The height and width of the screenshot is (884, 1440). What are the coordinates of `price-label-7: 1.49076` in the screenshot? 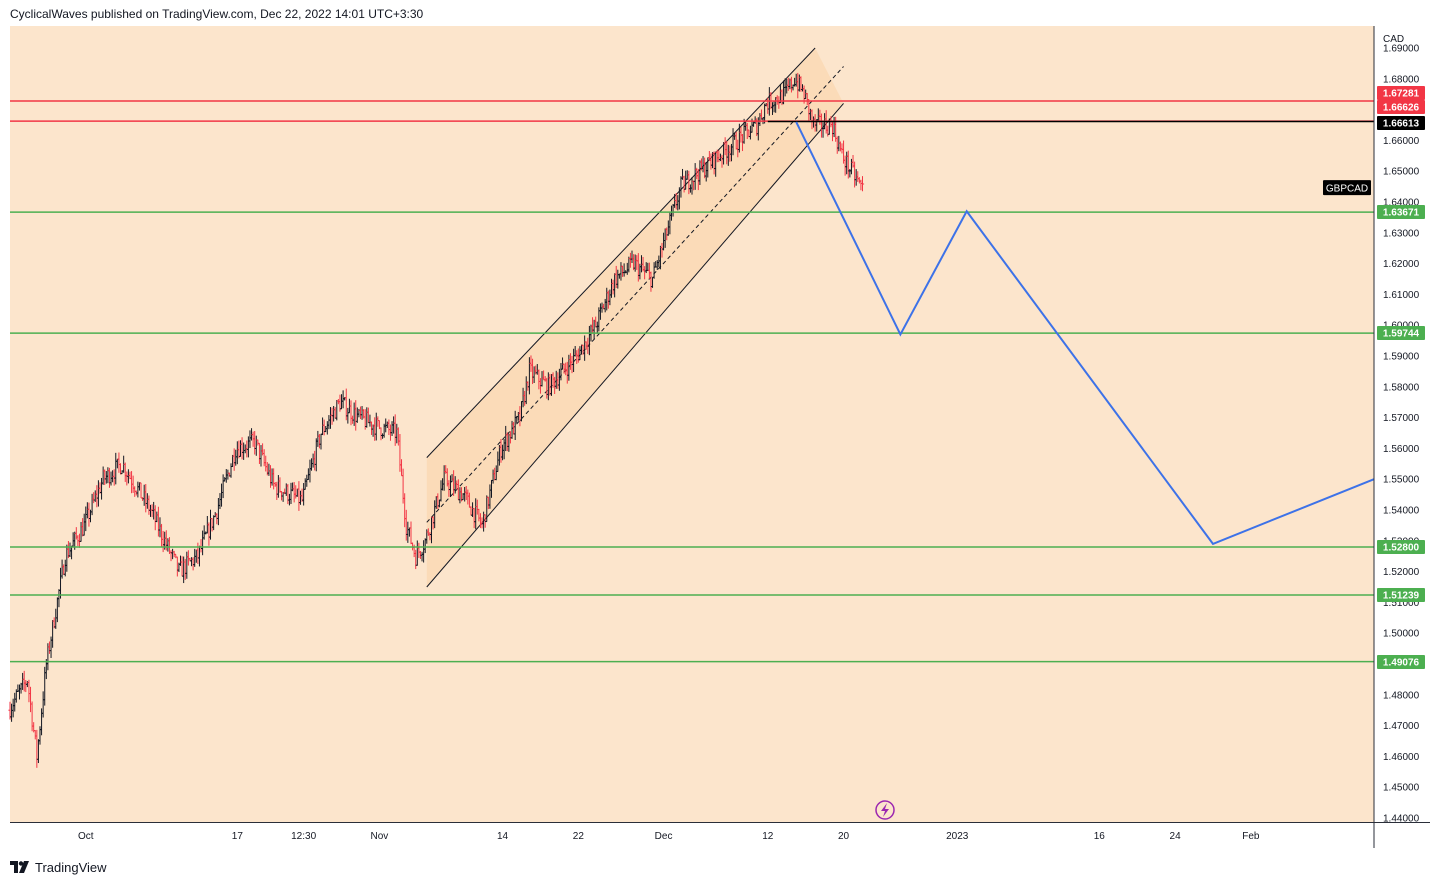 It's located at (1401, 663).